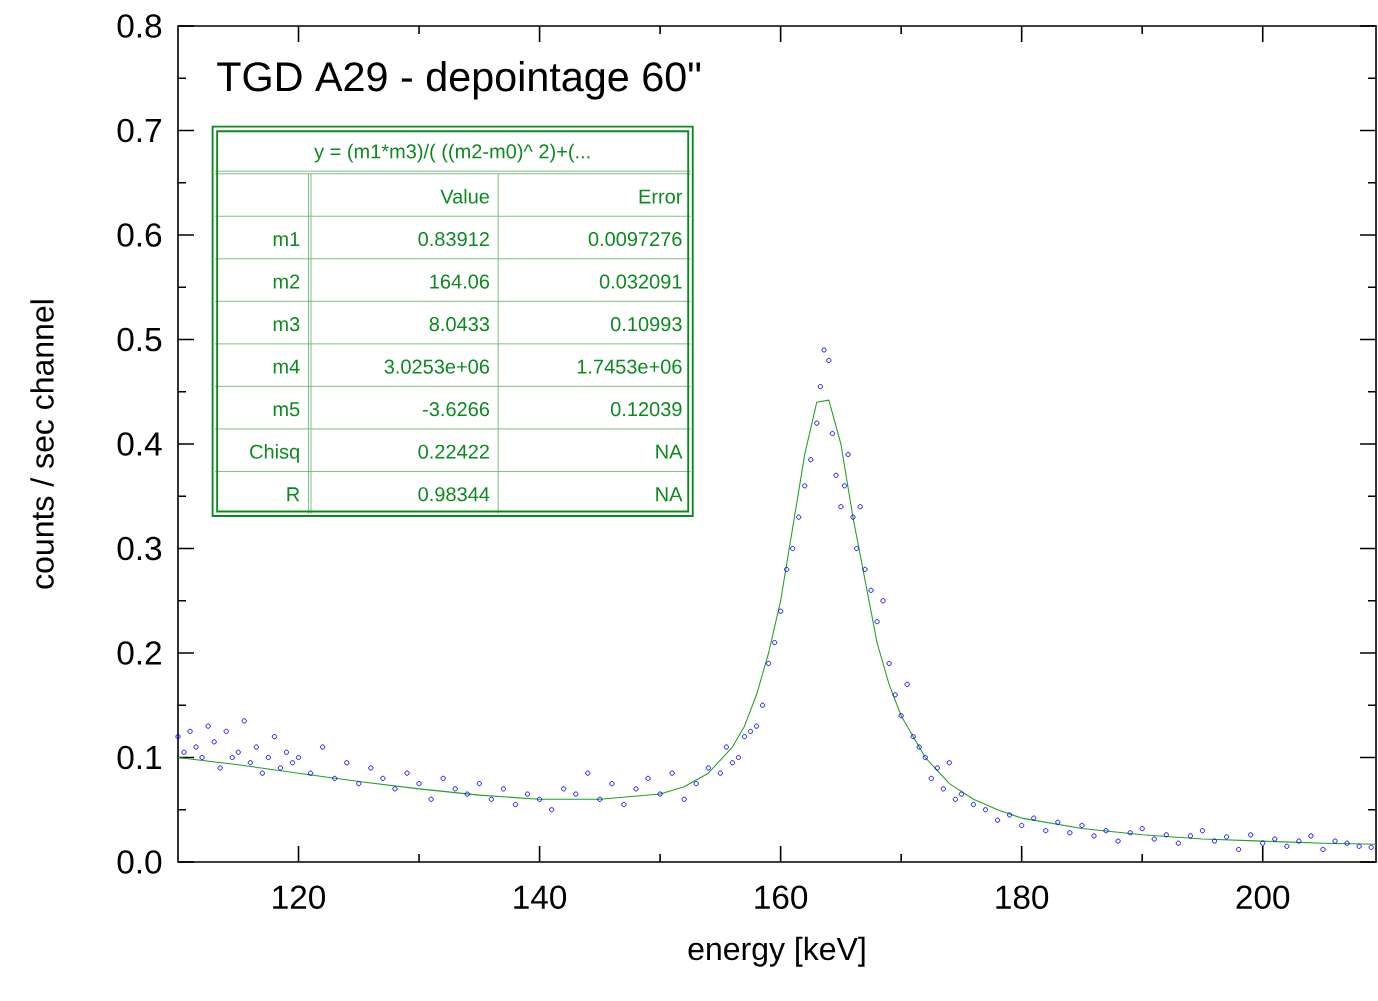  I want to click on annotation: 0.98344, so click(454, 494).